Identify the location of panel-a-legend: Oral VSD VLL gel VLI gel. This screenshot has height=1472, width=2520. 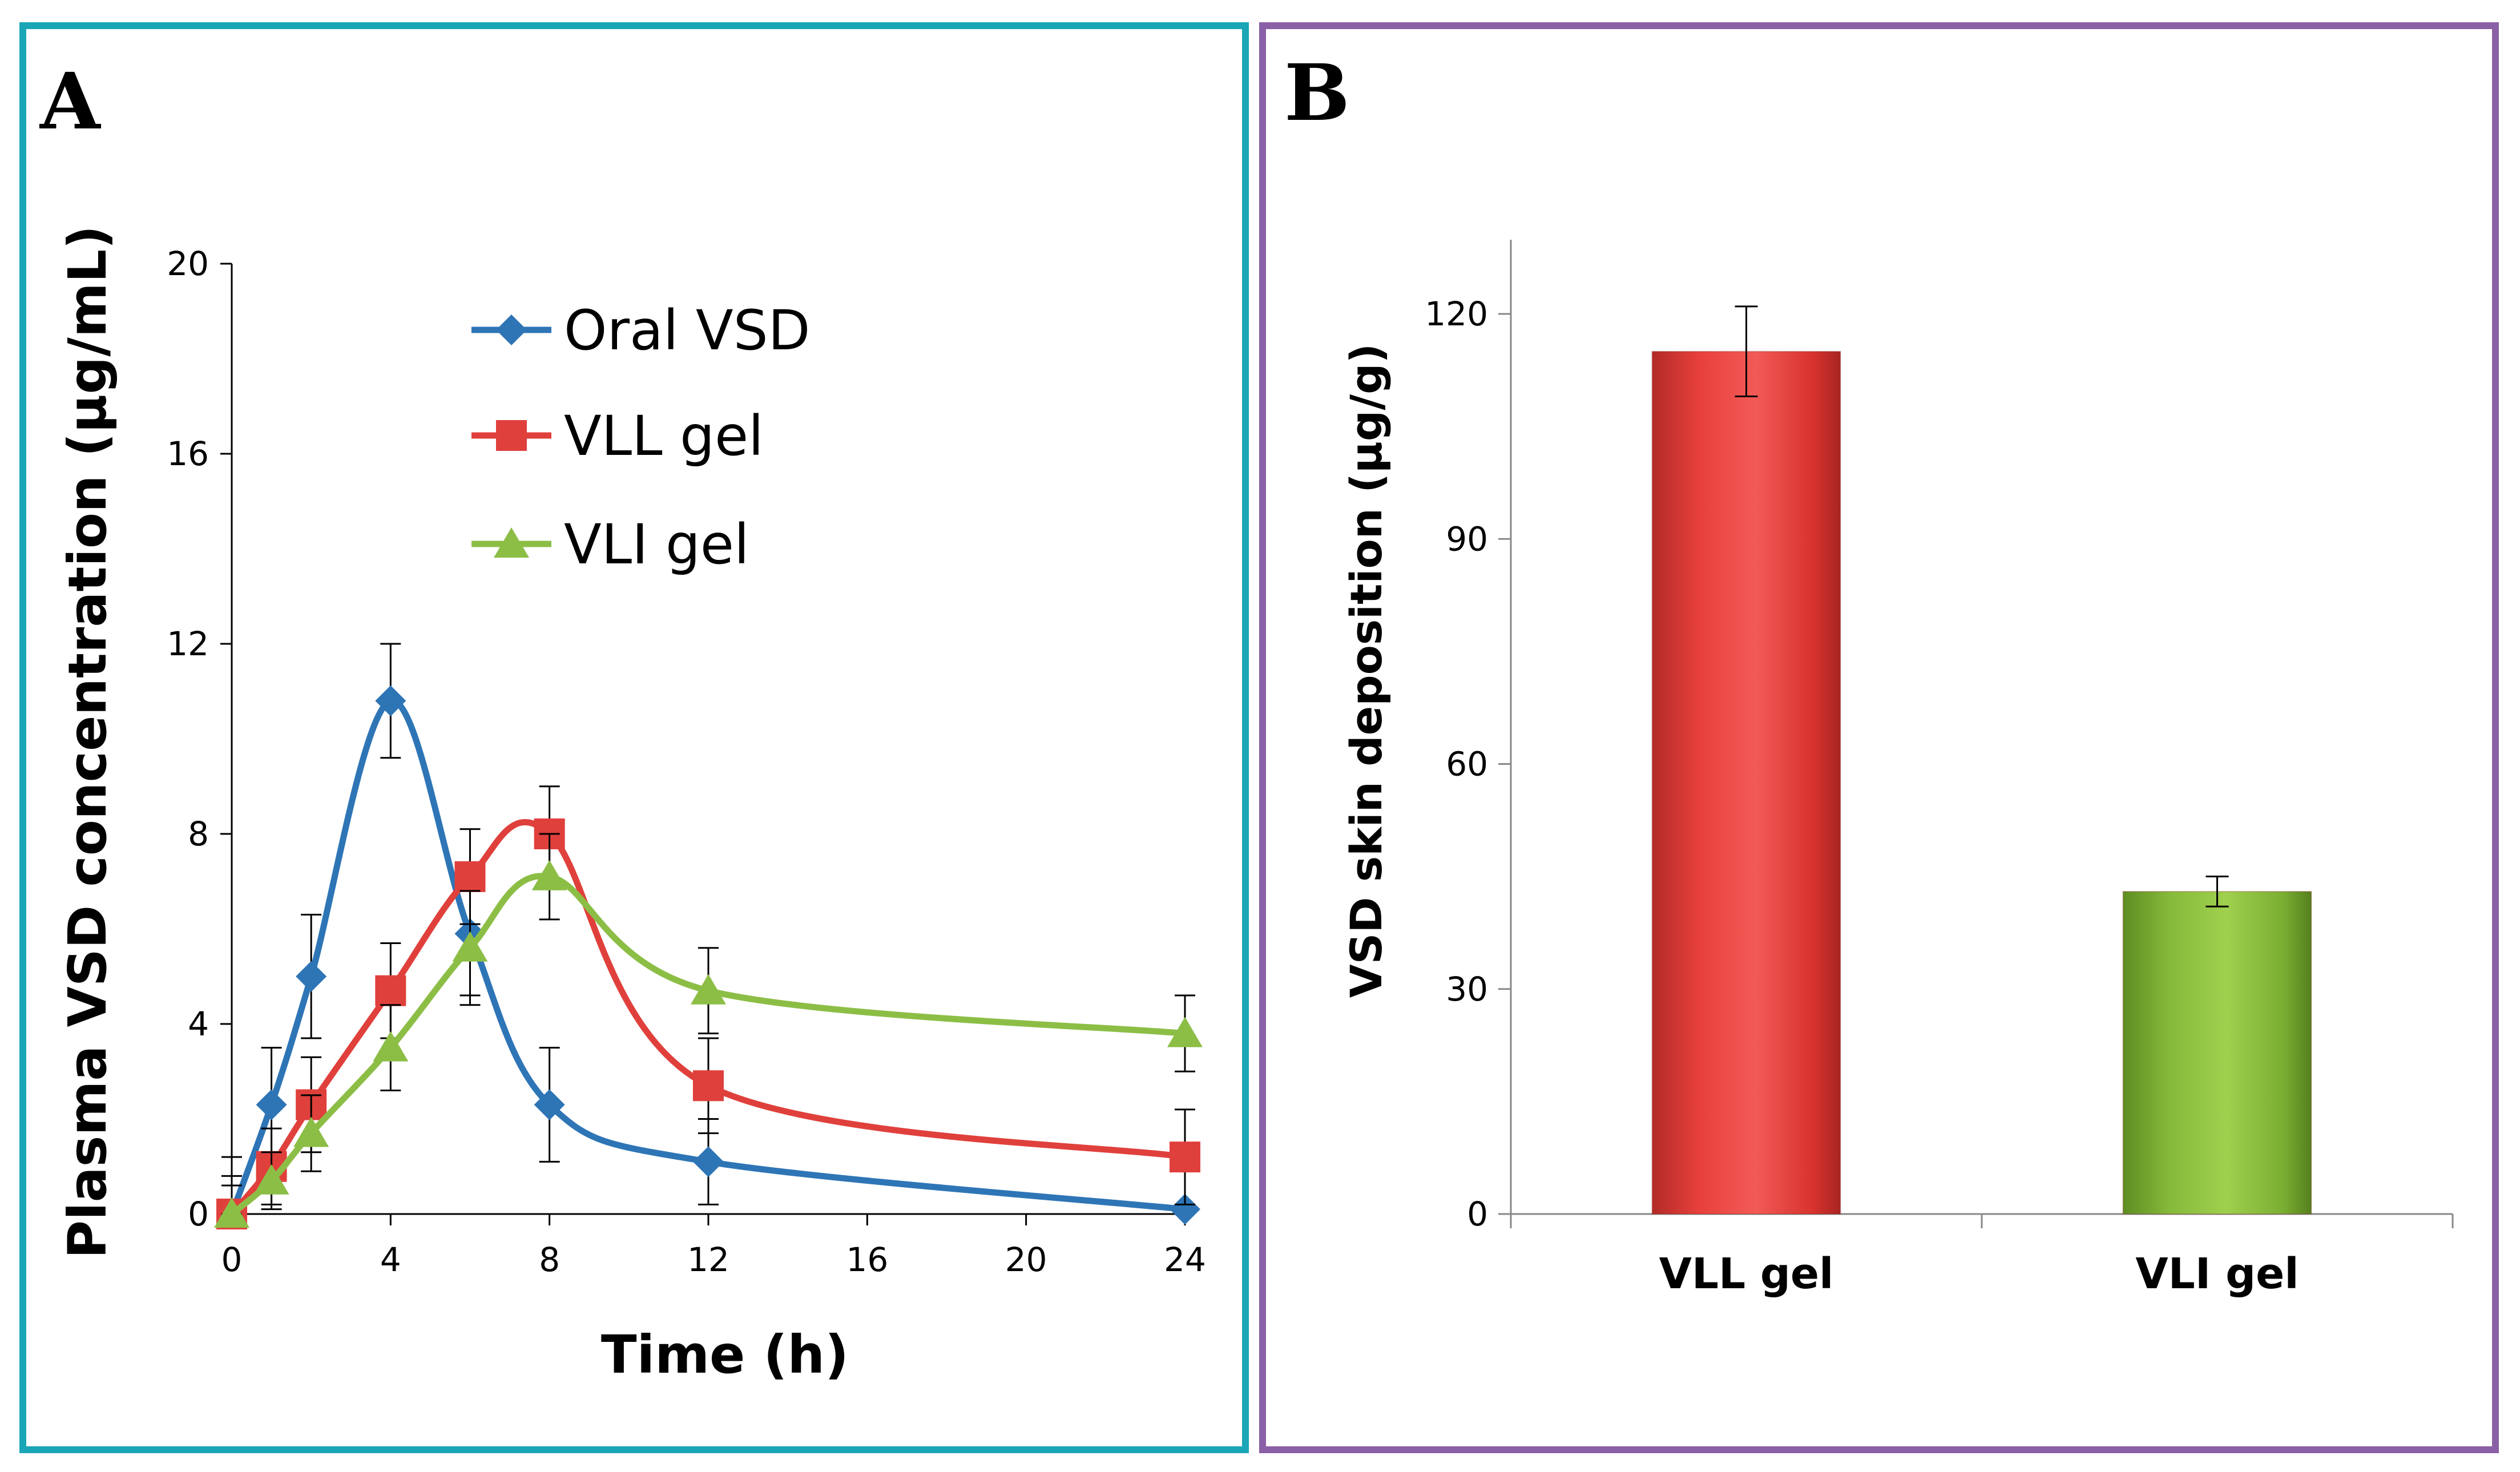
(641, 437).